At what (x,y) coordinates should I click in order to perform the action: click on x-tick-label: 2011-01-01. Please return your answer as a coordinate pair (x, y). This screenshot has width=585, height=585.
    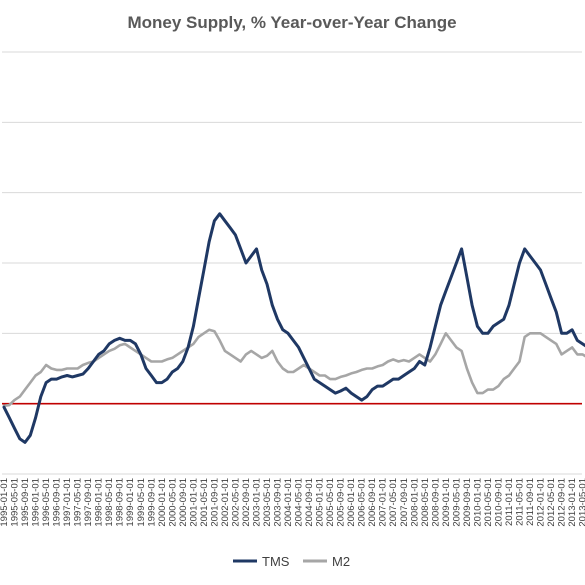
    Looking at the image, I should click on (509, 502).